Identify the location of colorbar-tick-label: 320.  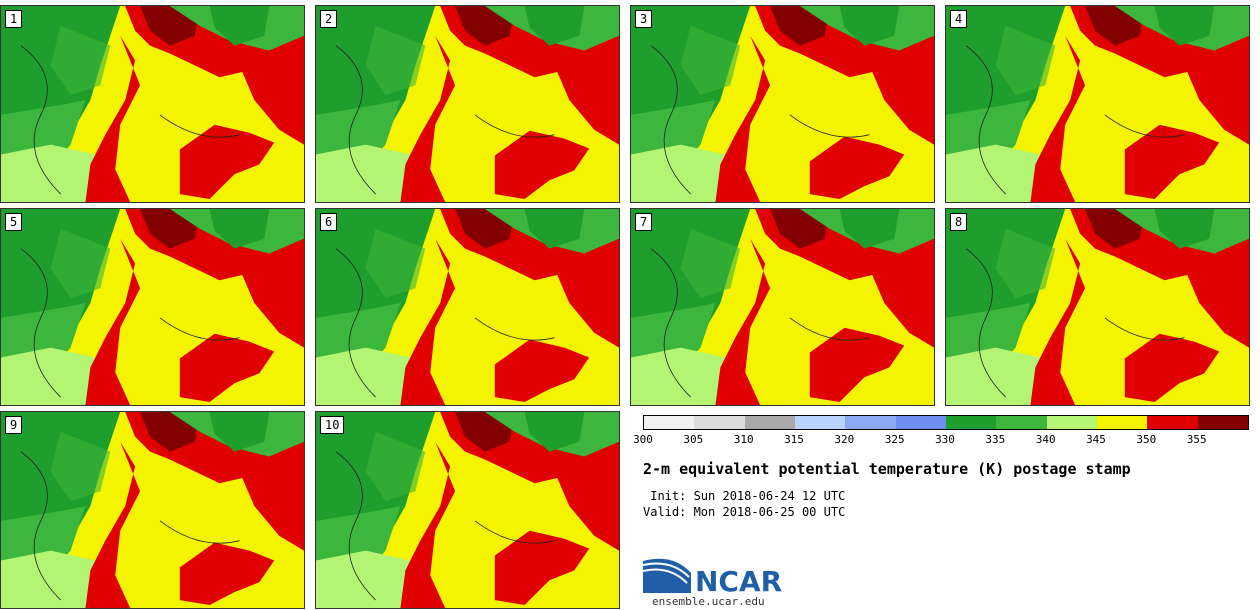
(844, 439).